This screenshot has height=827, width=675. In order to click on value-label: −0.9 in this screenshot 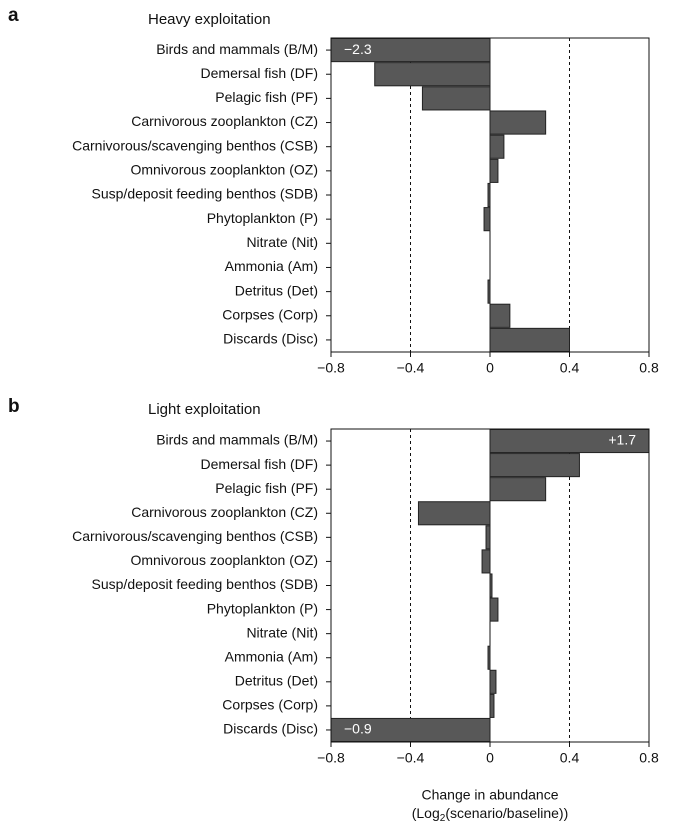, I will do `click(358, 729)`.